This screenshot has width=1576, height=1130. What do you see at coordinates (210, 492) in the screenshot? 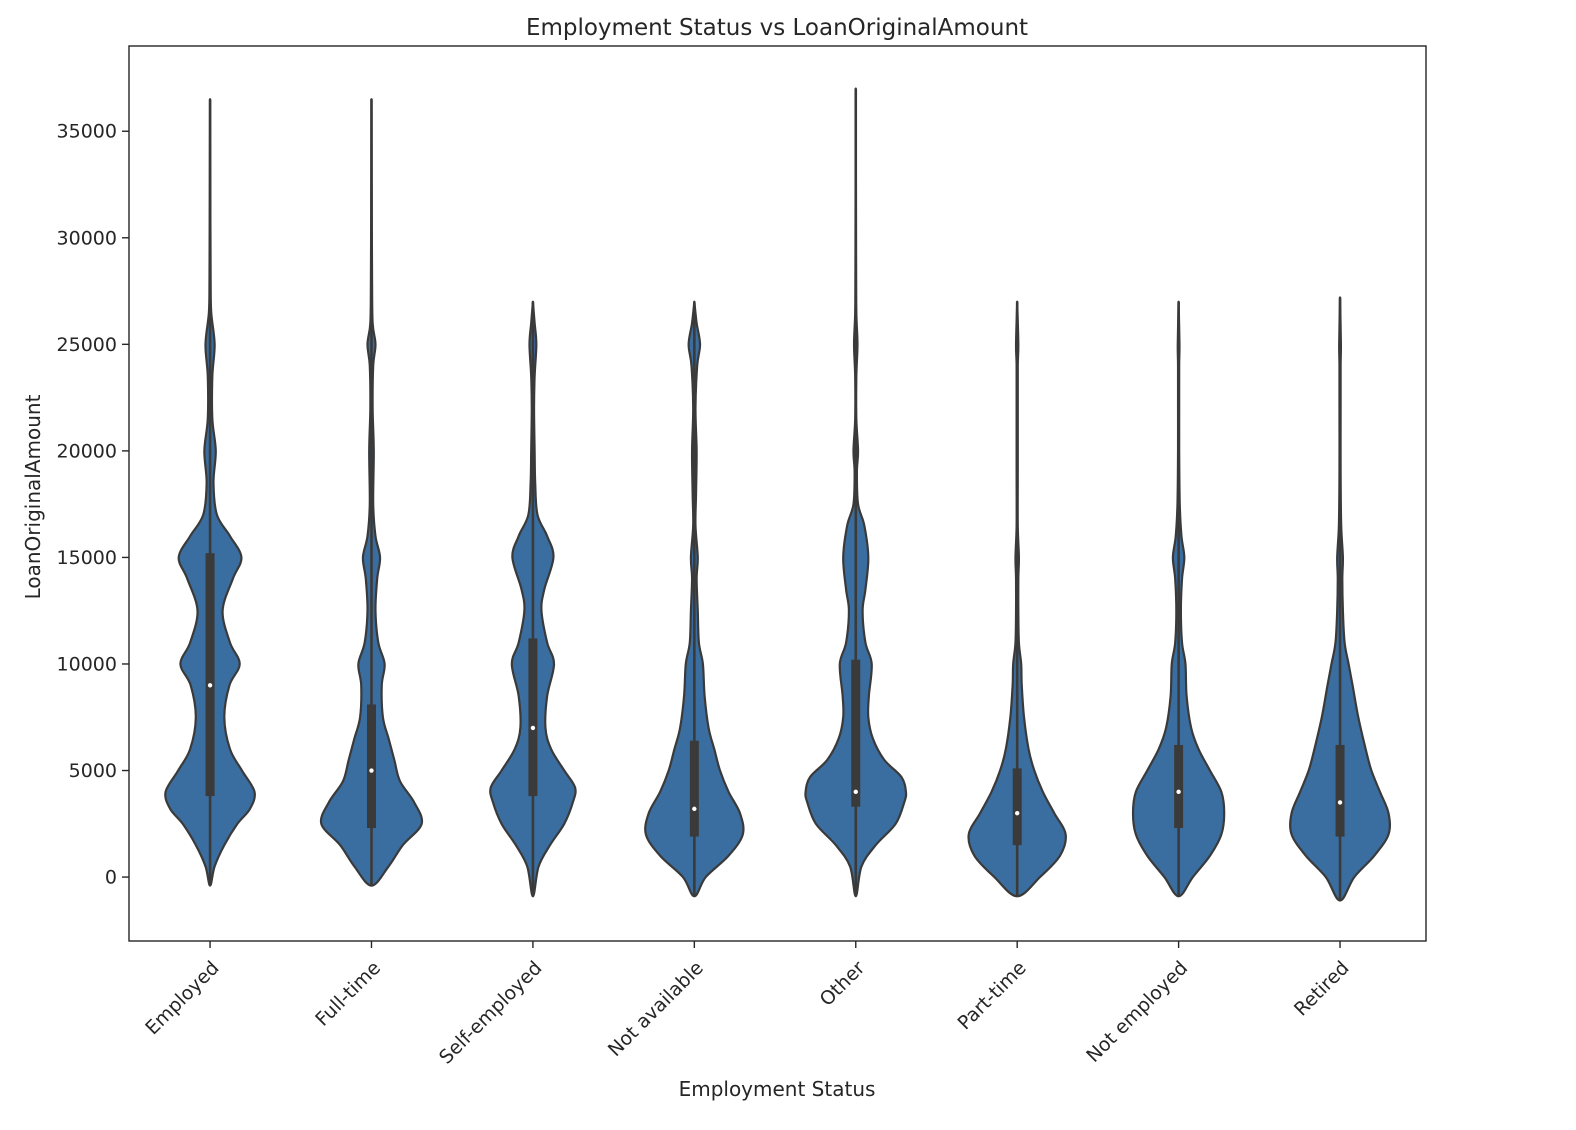
I see `violin-employed` at bounding box center [210, 492].